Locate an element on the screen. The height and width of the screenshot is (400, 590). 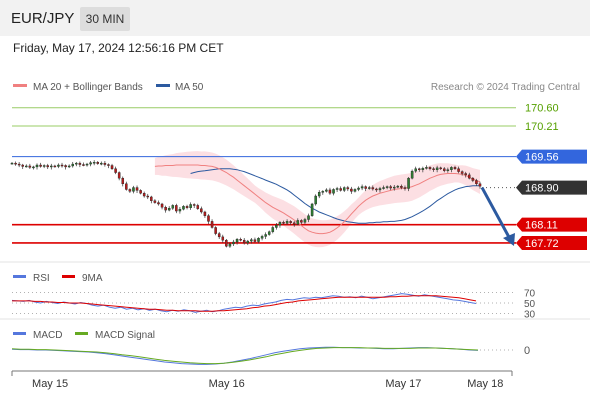
ma20-legend-swatch is located at coordinates (20, 85).